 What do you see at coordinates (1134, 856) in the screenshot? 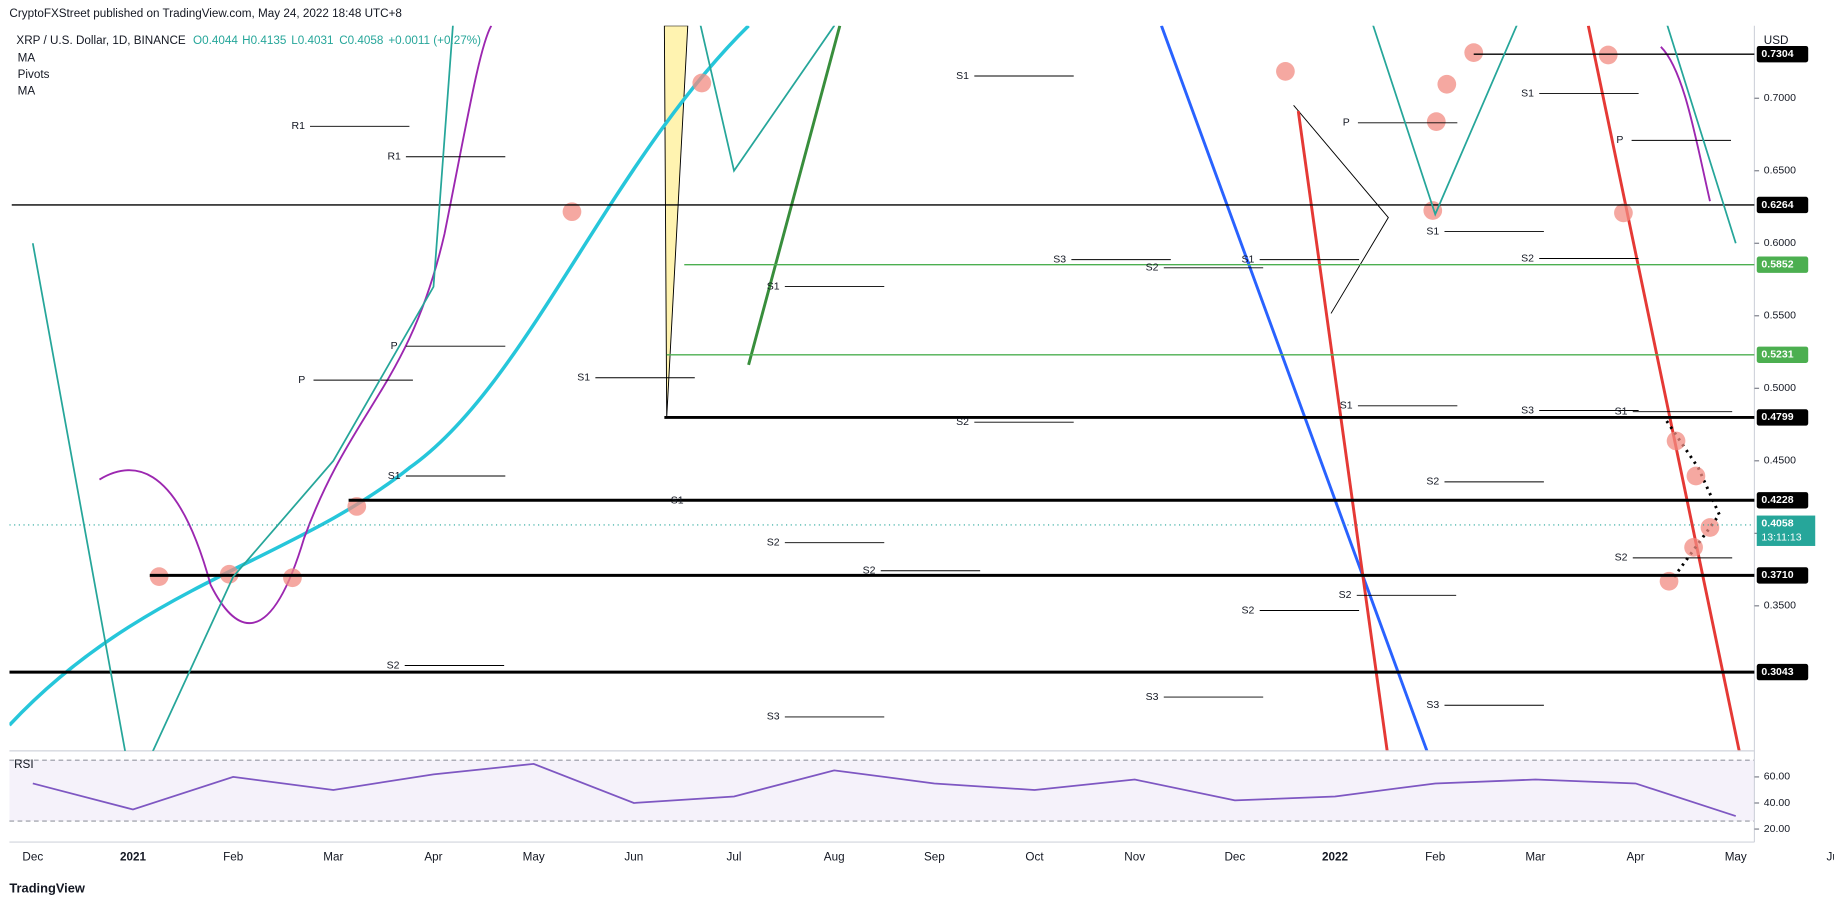
I see `x-tick-label: Nov` at bounding box center [1134, 856].